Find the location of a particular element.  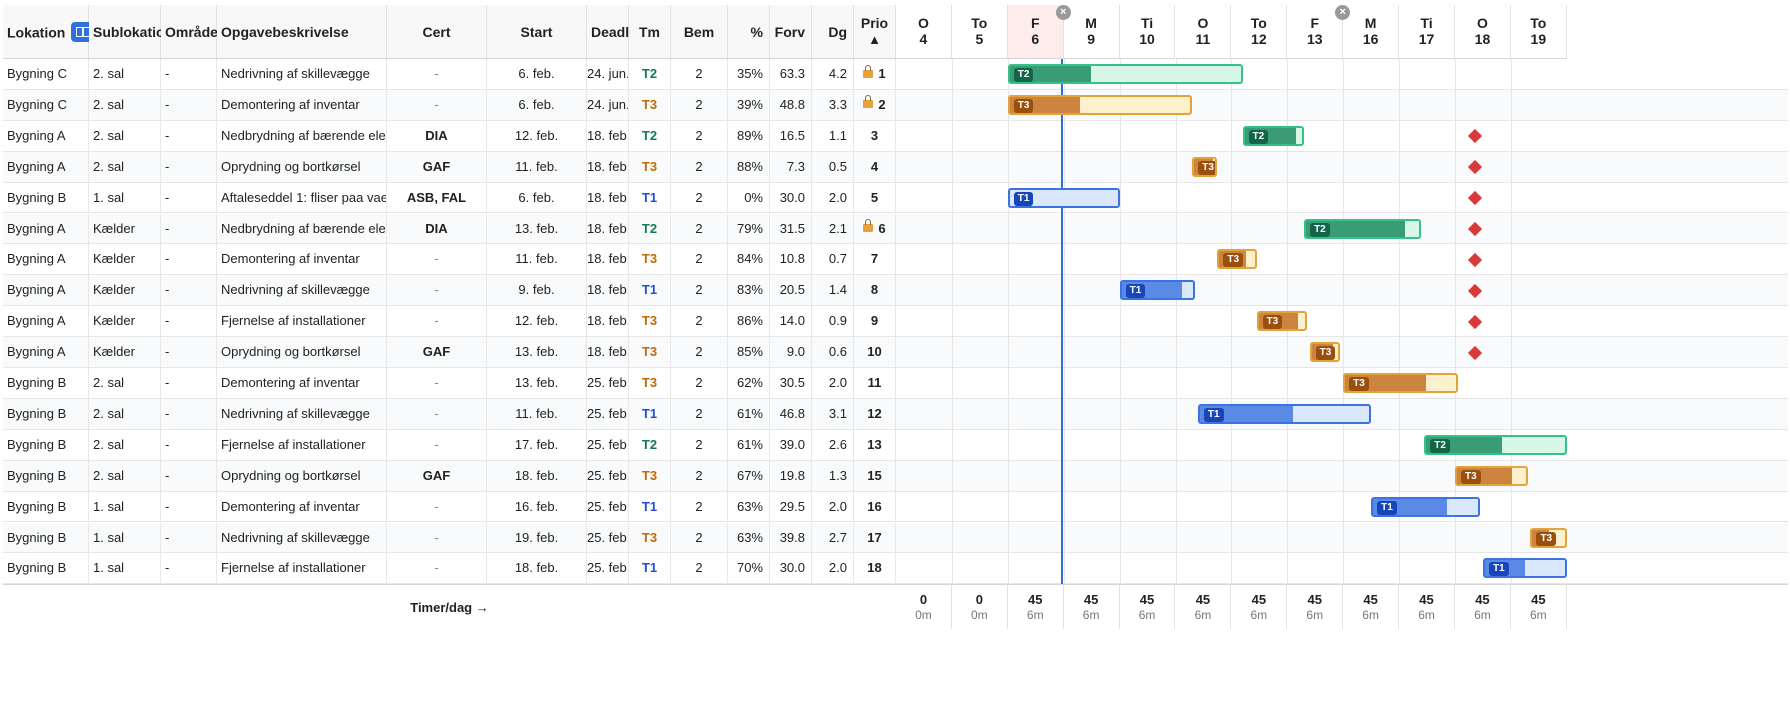

header-opg-label: Opgavebeskrivelse is located at coordinates (285, 32).